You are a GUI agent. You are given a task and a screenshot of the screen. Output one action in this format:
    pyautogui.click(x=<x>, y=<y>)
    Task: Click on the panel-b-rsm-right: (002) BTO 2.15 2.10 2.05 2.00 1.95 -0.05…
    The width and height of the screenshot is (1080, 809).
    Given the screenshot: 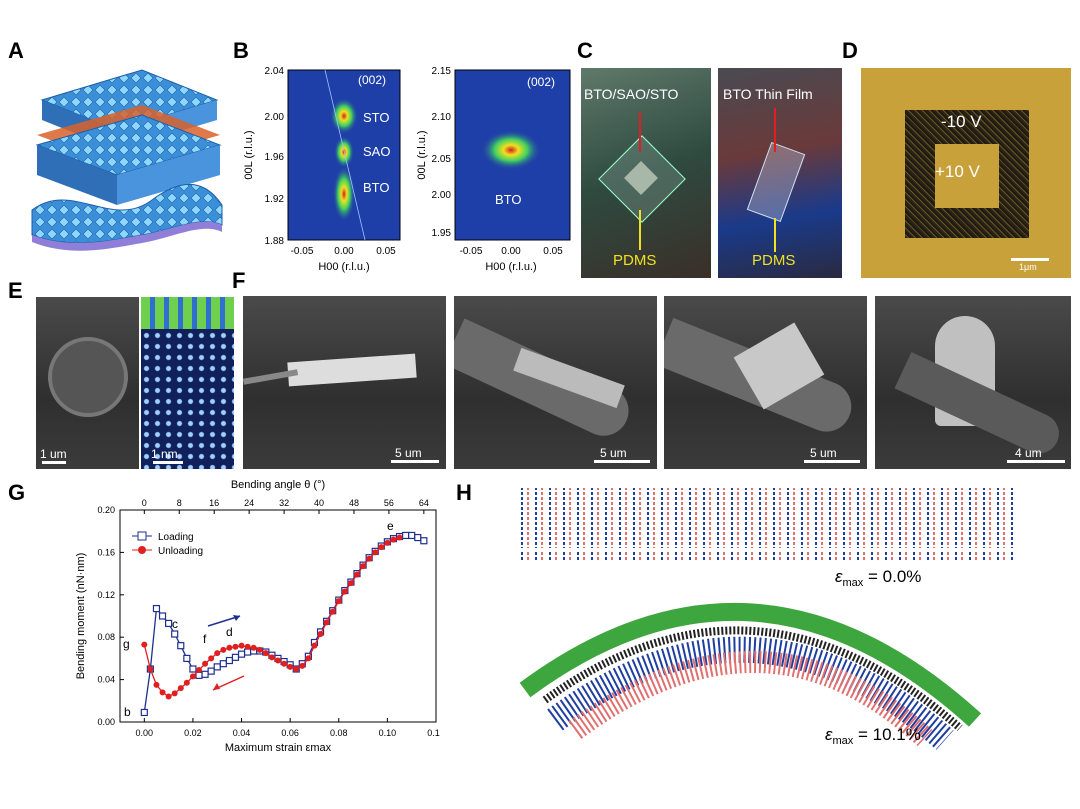 What is the action you would take?
    pyautogui.click(x=493, y=169)
    